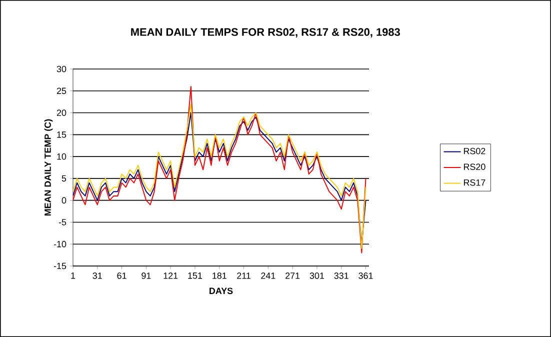 Image resolution: width=551 pixels, height=337 pixels. Describe the element at coordinates (268, 275) in the screenshot. I see `x-tick-label: 241` at that location.